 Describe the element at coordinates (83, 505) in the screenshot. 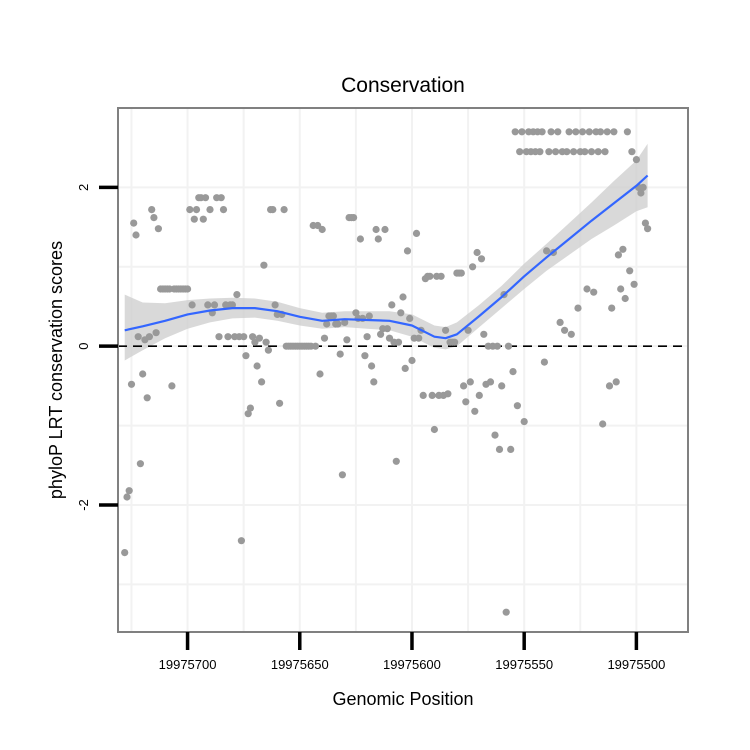

I see `y-tick-label: -2` at that location.